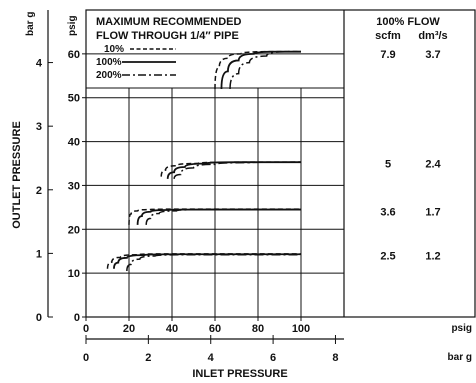 Image resolution: width=476 pixels, height=383 pixels. What do you see at coordinates (74, 274) in the screenshot?
I see `y-tick-label-psig-10: 10` at bounding box center [74, 274].